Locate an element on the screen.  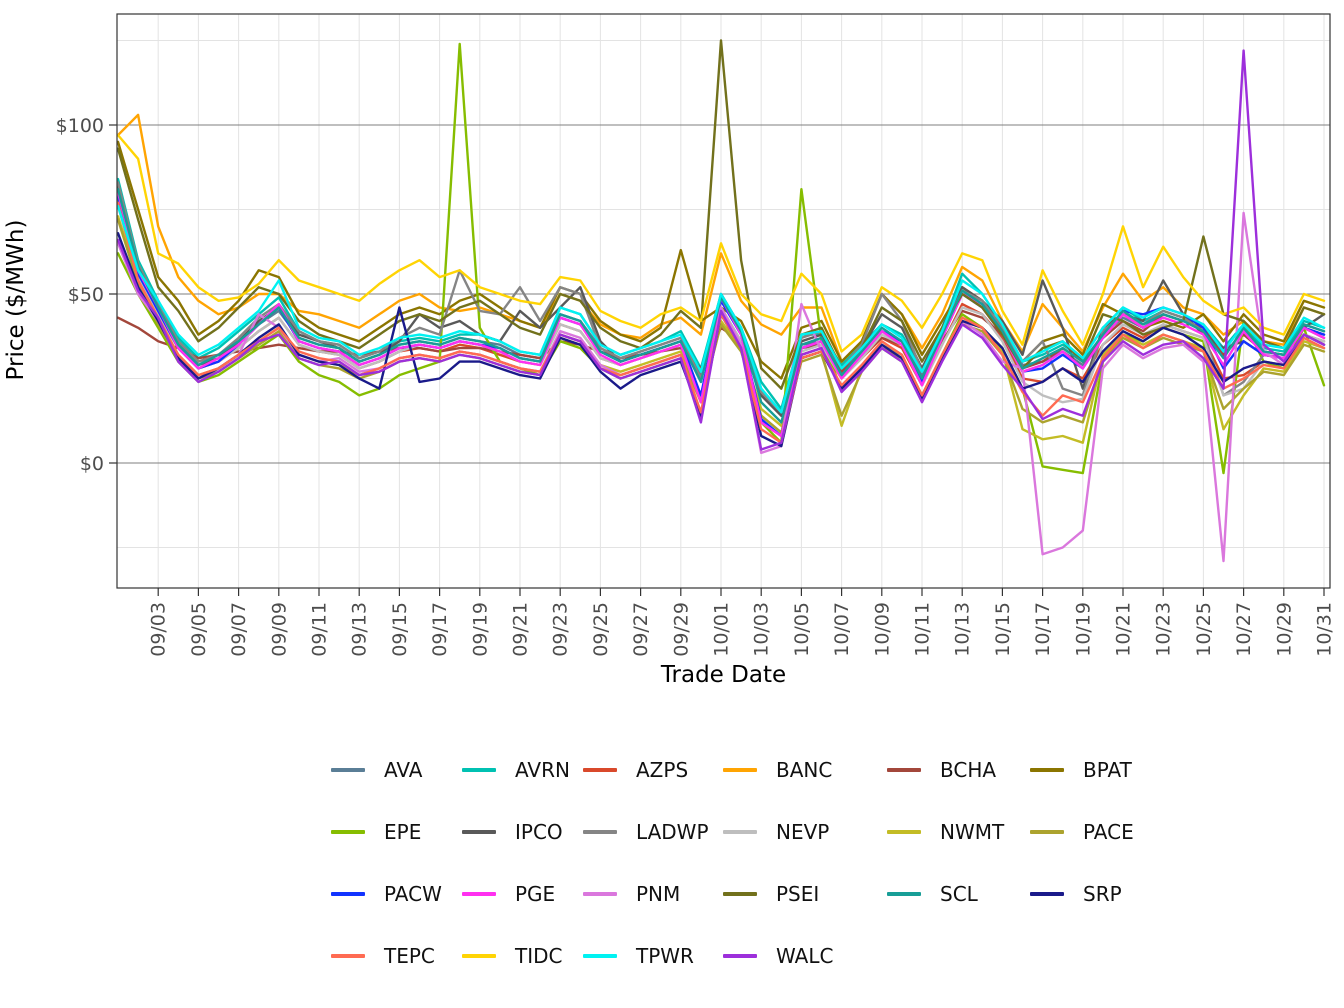
x-tick-label: 10/13 is located at coordinates (963, 629).